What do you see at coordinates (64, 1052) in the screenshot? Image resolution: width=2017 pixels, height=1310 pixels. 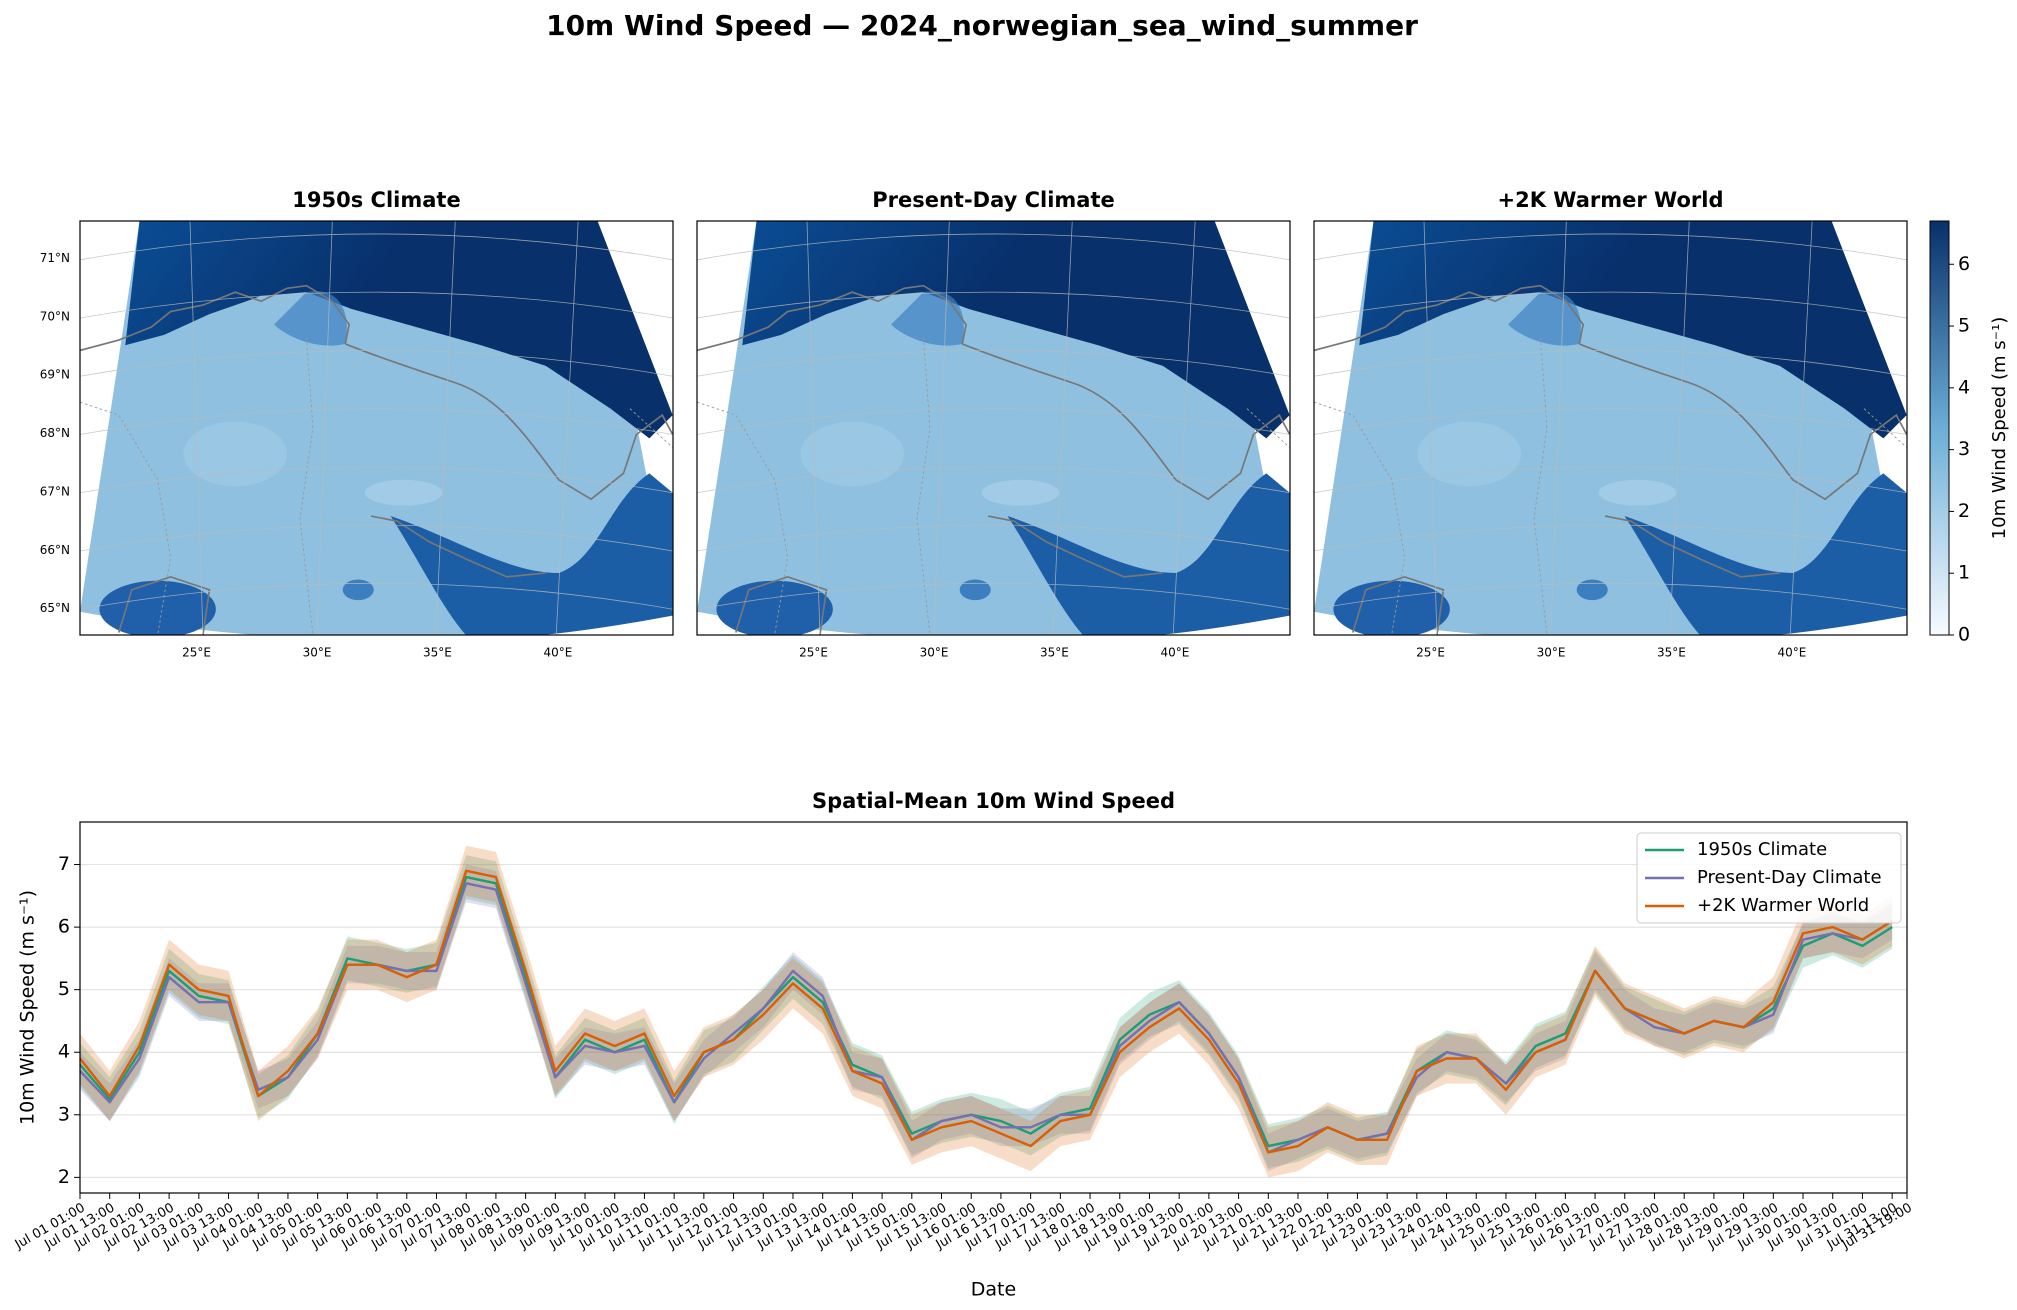 I see `y-tick-label: 4` at bounding box center [64, 1052].